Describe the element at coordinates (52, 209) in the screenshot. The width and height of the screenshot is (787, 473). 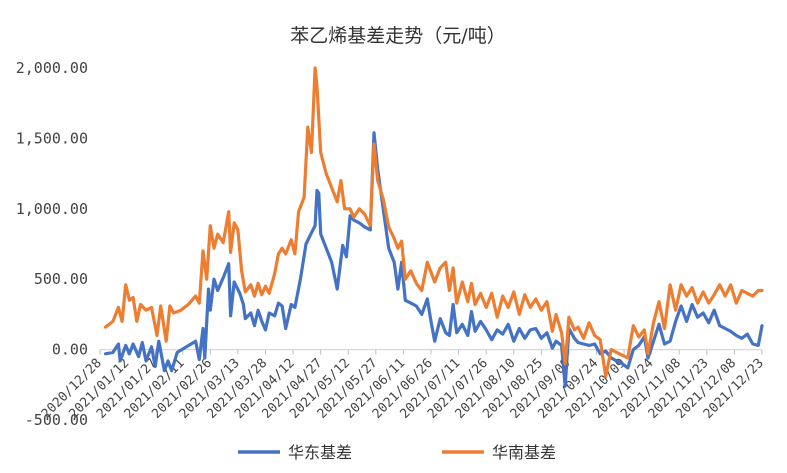
I see `y-tick-label: 1,000.00` at that location.